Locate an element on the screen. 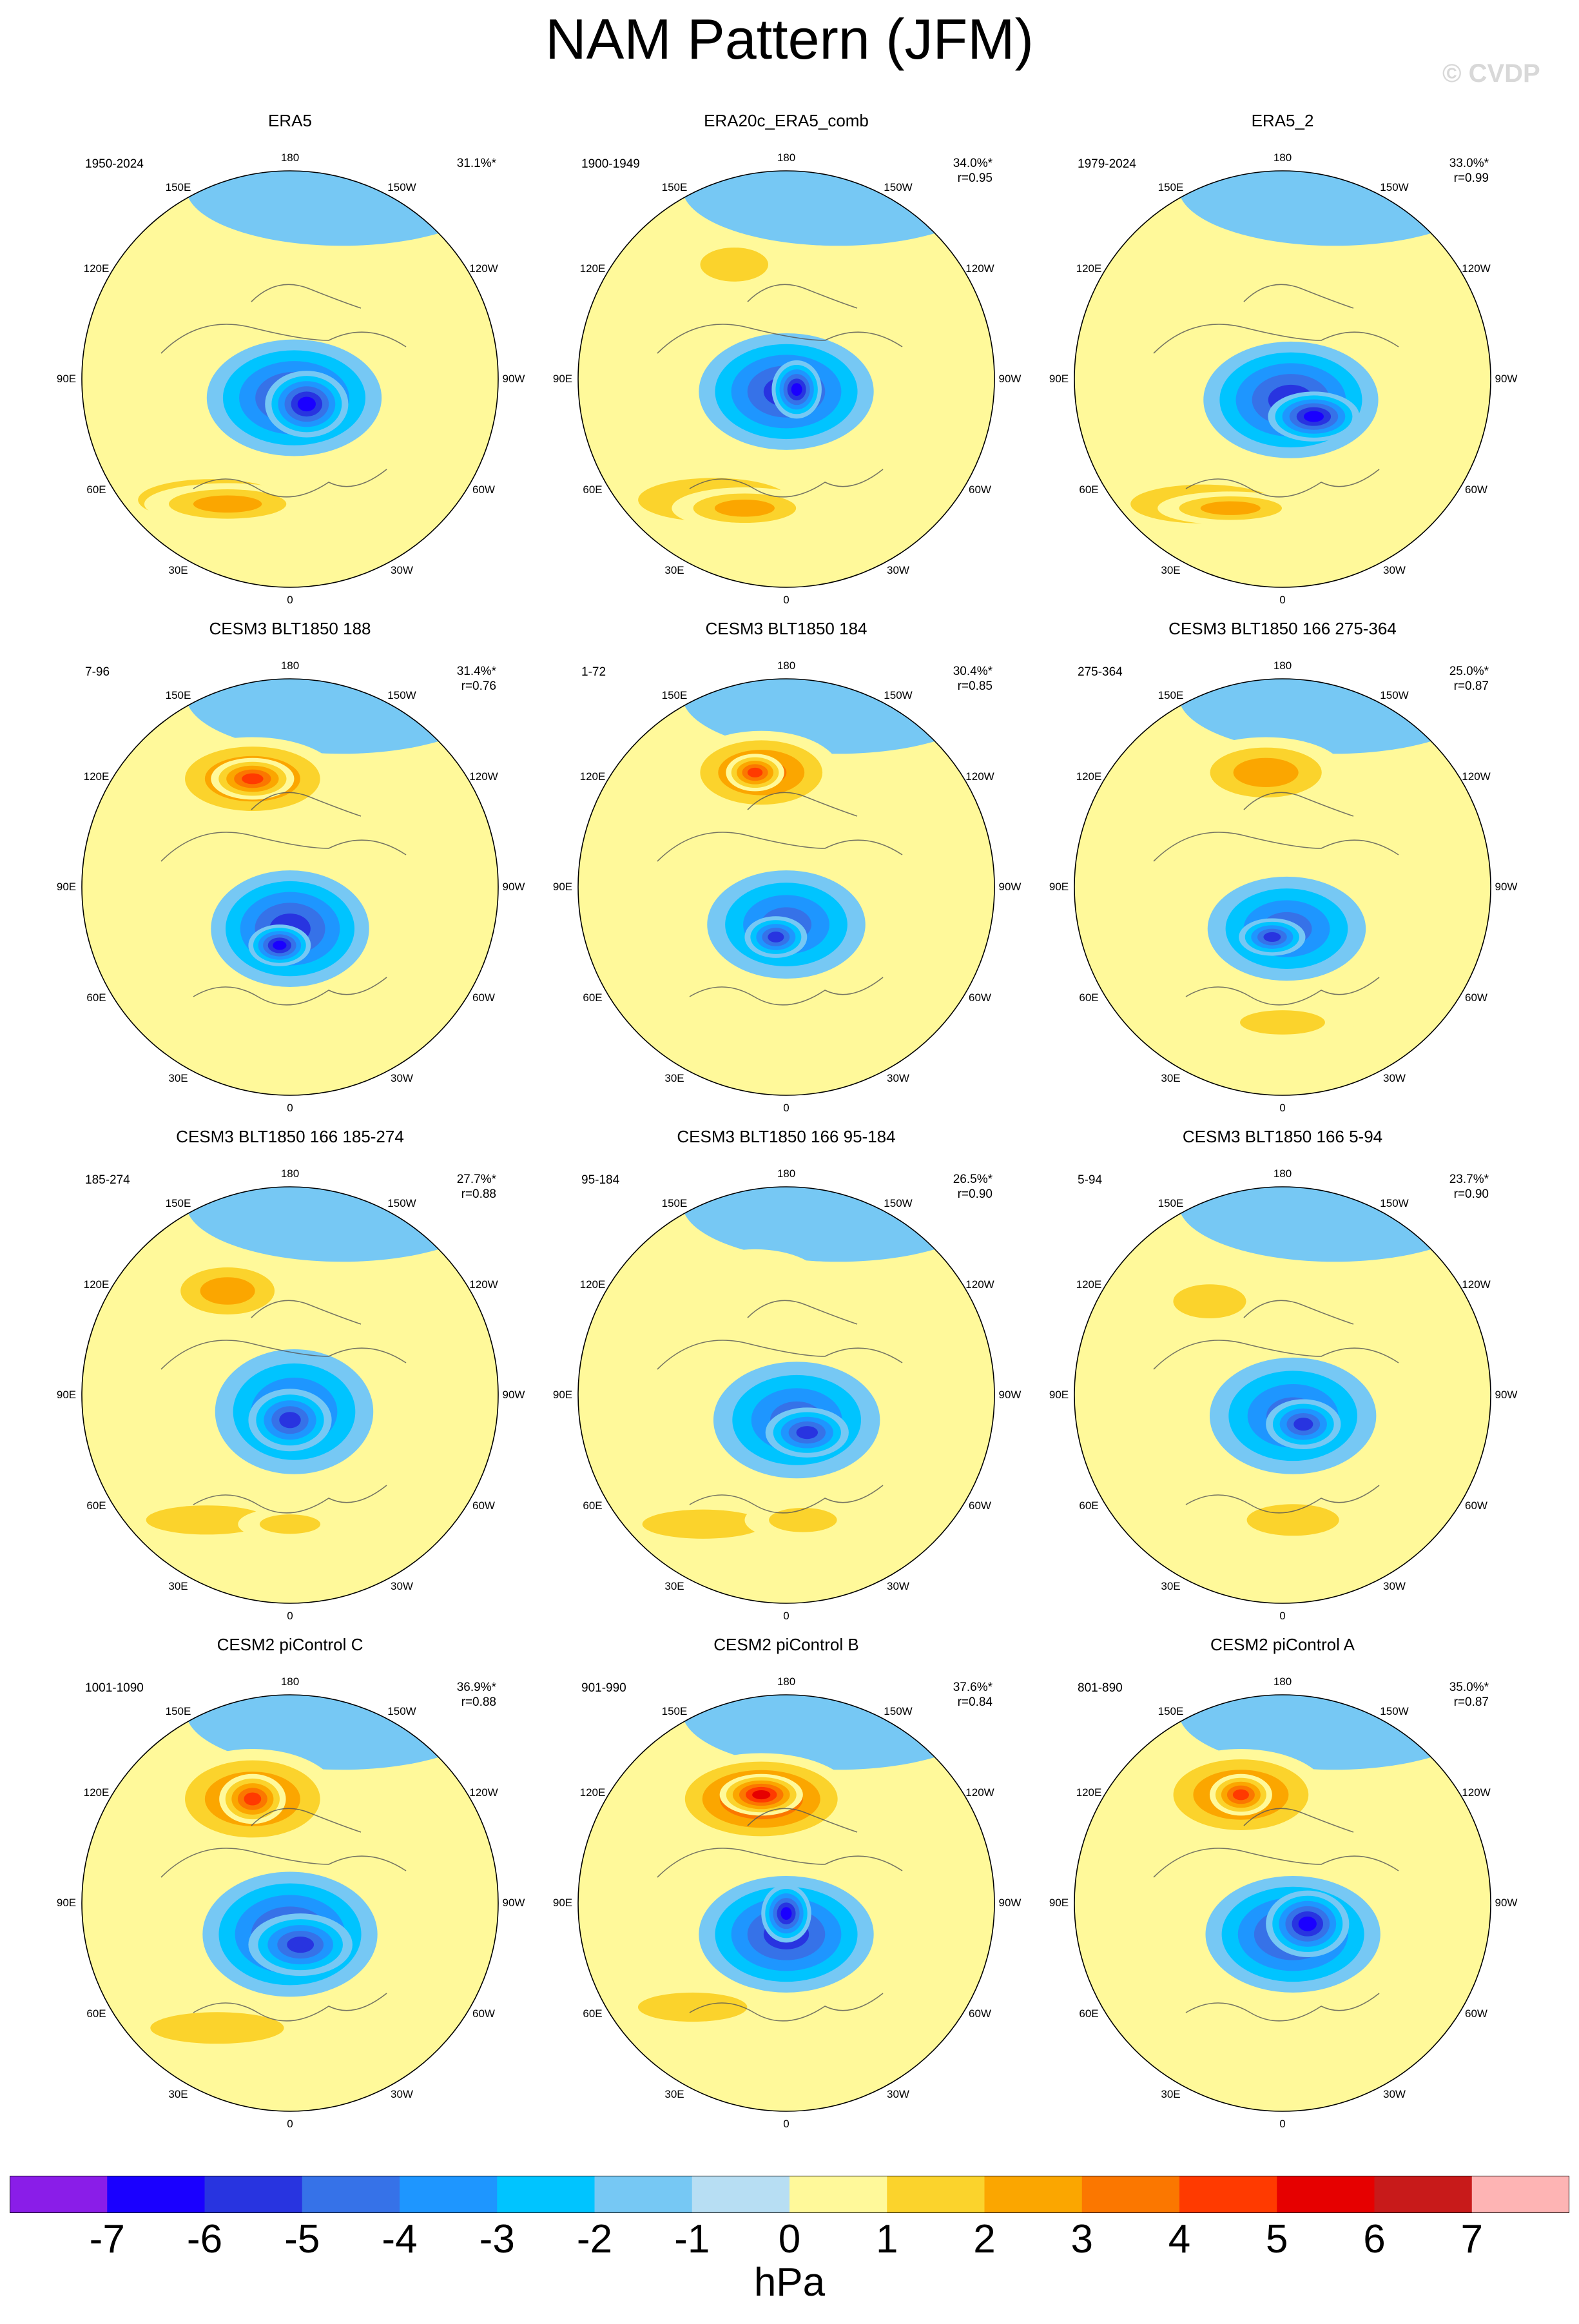  panel-title: ERA5 is located at coordinates (290, 120).